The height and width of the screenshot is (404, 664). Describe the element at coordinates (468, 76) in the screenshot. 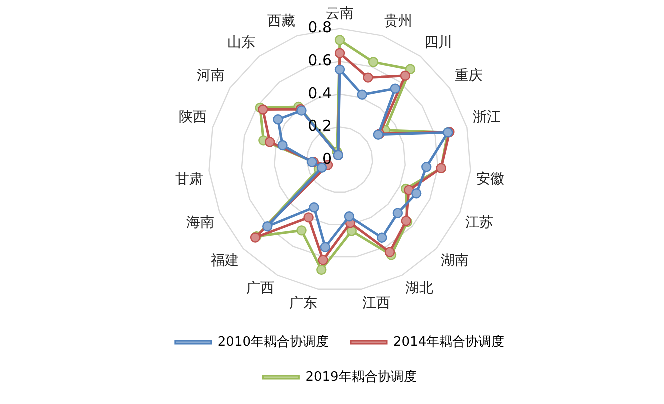

I see `spoke-label: 重庆` at that location.